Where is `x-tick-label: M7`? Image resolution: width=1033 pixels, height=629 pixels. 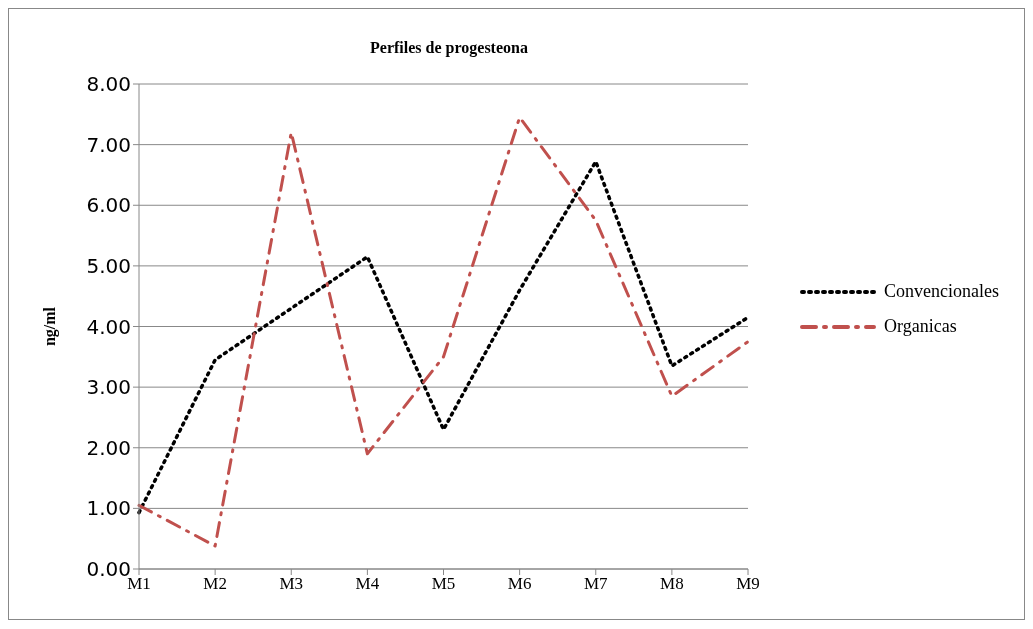
x-tick-label: M7 is located at coordinates (596, 584).